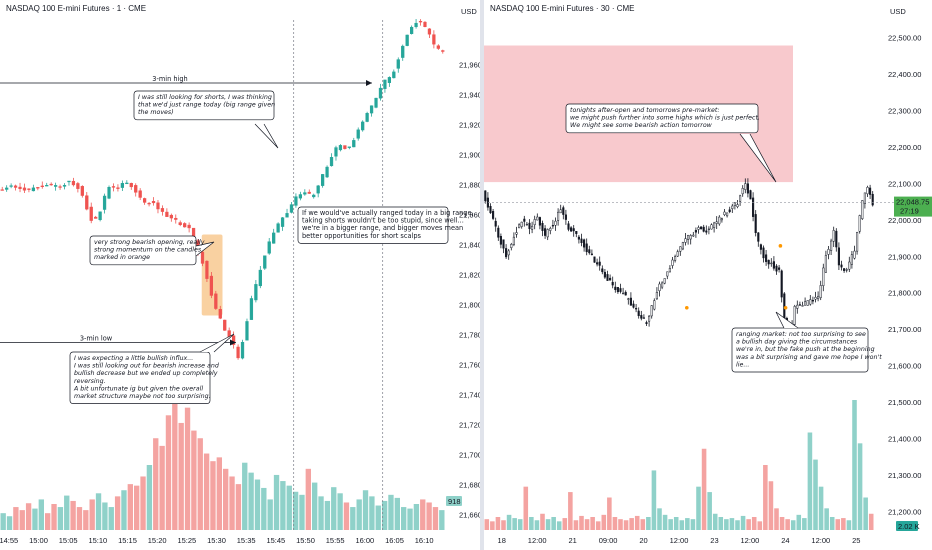 This screenshot has width=932, height=550. What do you see at coordinates (335, 540) in the screenshot?
I see `time-tick-label: 15:55` at bounding box center [335, 540].